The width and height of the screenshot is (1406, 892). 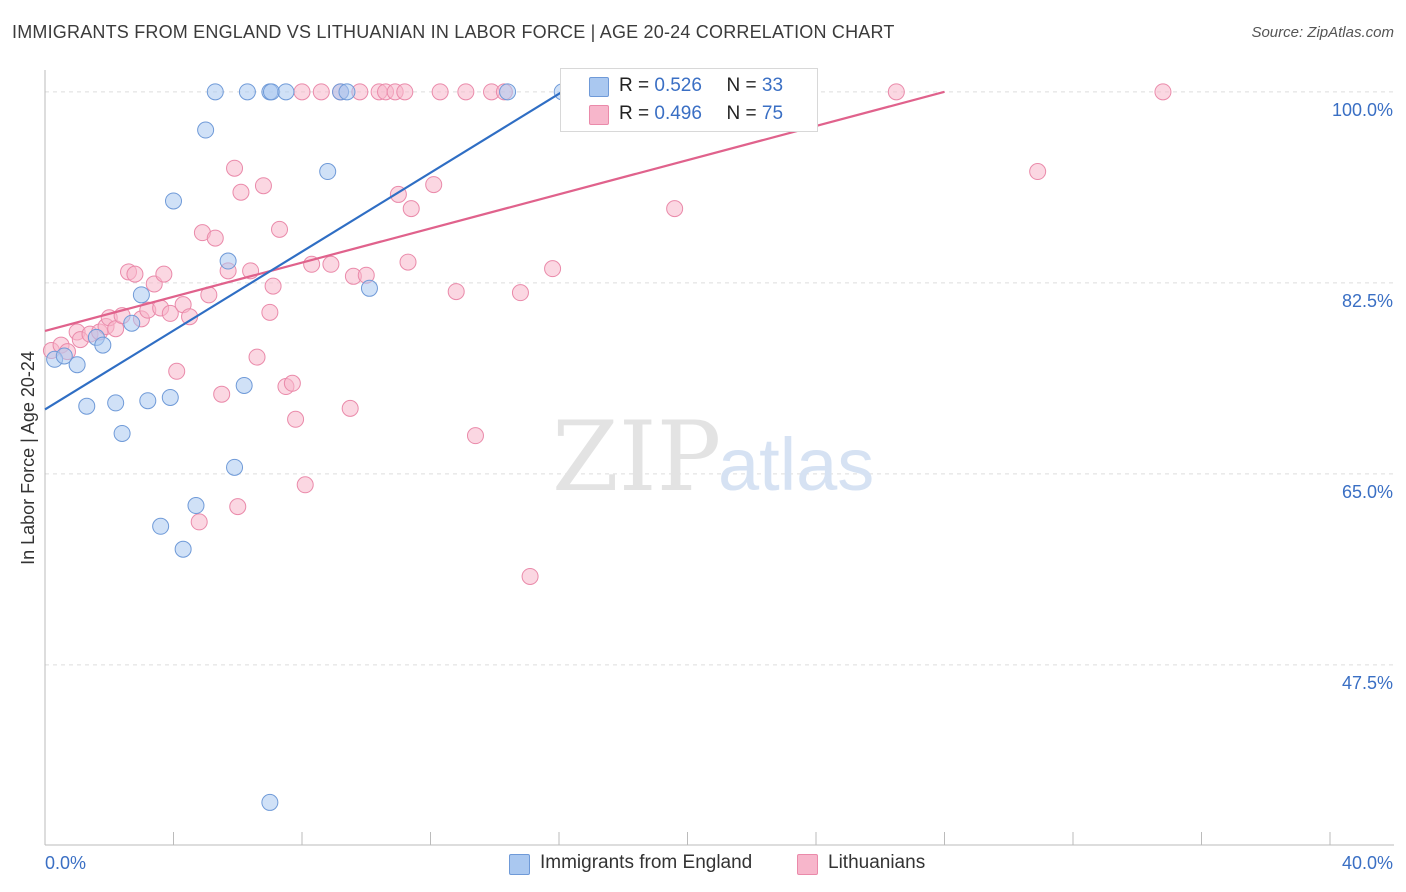 I want to click on lithuanian-r-label: R =, so click(x=634, y=113).